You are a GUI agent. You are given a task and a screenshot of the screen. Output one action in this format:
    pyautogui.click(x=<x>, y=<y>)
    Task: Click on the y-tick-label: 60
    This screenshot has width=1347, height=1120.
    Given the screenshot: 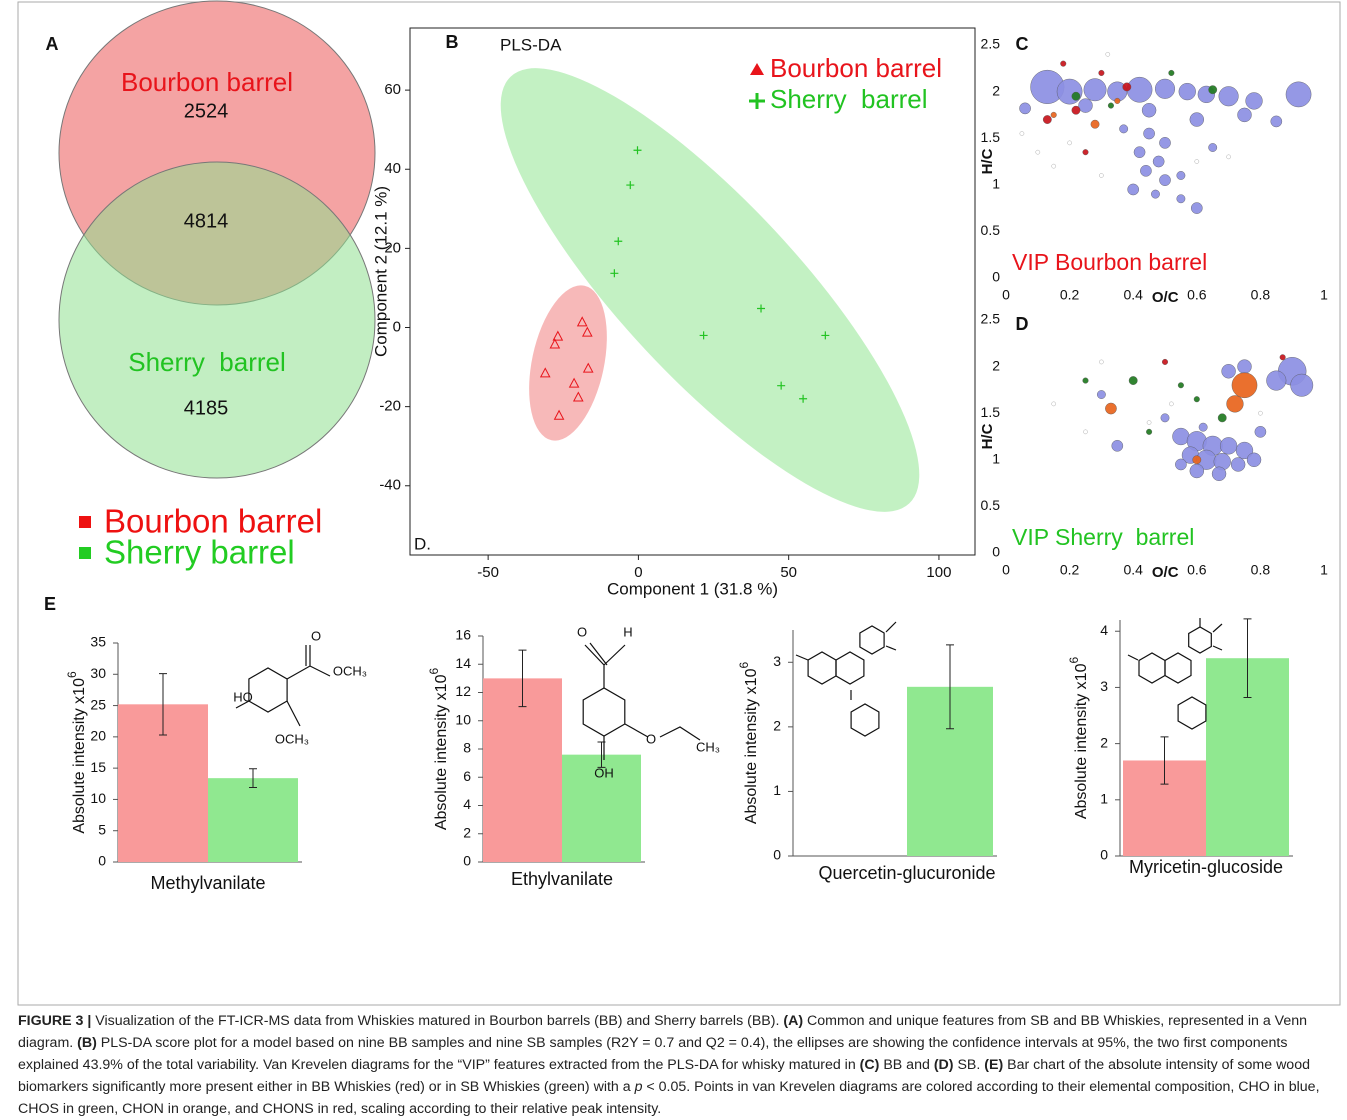 What is the action you would take?
    pyautogui.click(x=392, y=89)
    